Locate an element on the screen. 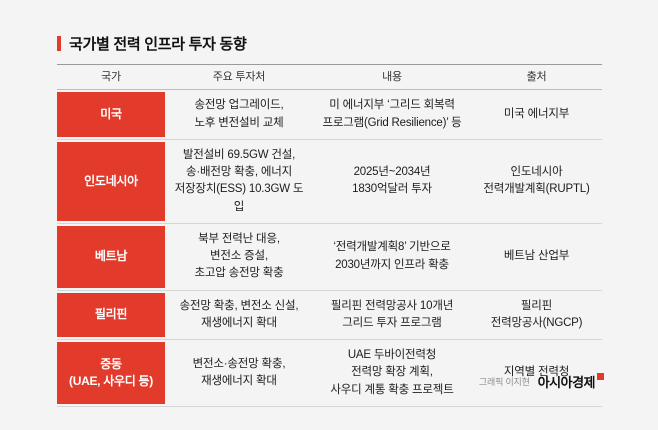 Image resolution: width=658 pixels, height=430 pixels. country-cell: 미국 is located at coordinates (111, 114).